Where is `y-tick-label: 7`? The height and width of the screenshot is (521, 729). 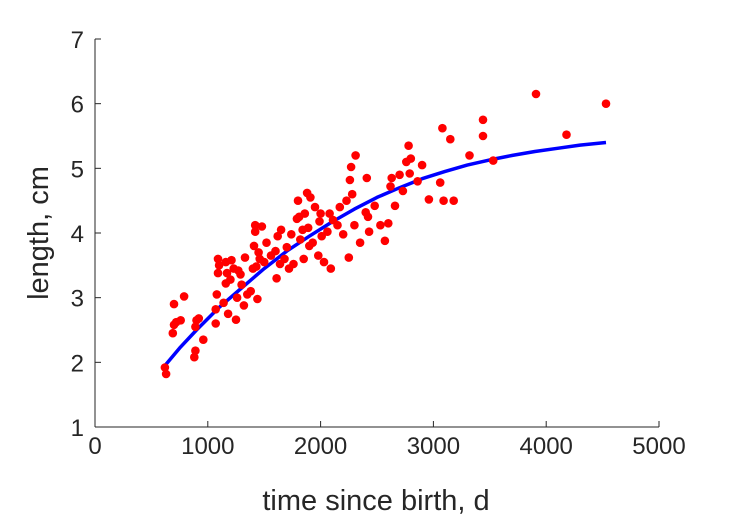
y-tick-label: 7 is located at coordinates (77, 40).